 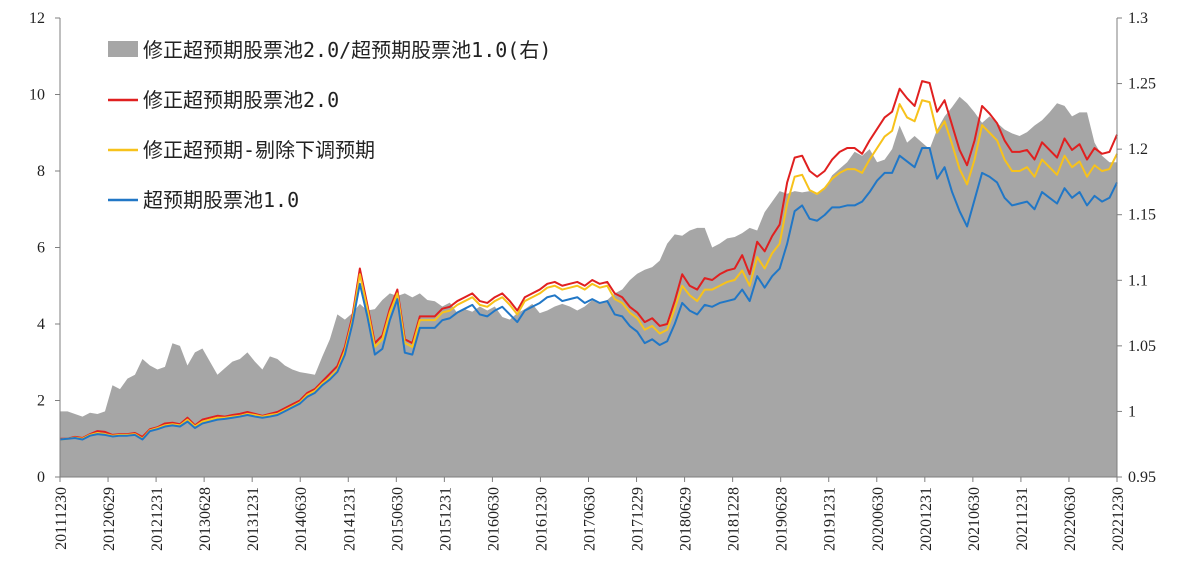 I want to click on x-tick-label: 20141231, so click(x=349, y=519).